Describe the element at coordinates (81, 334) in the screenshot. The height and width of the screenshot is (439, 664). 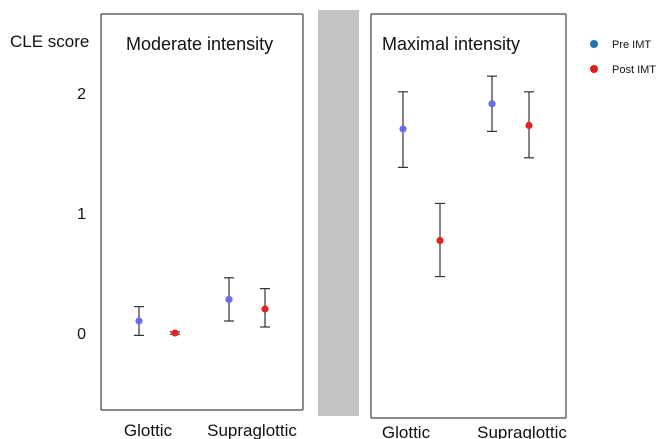
I see `y-tick-label-0: 0` at that location.